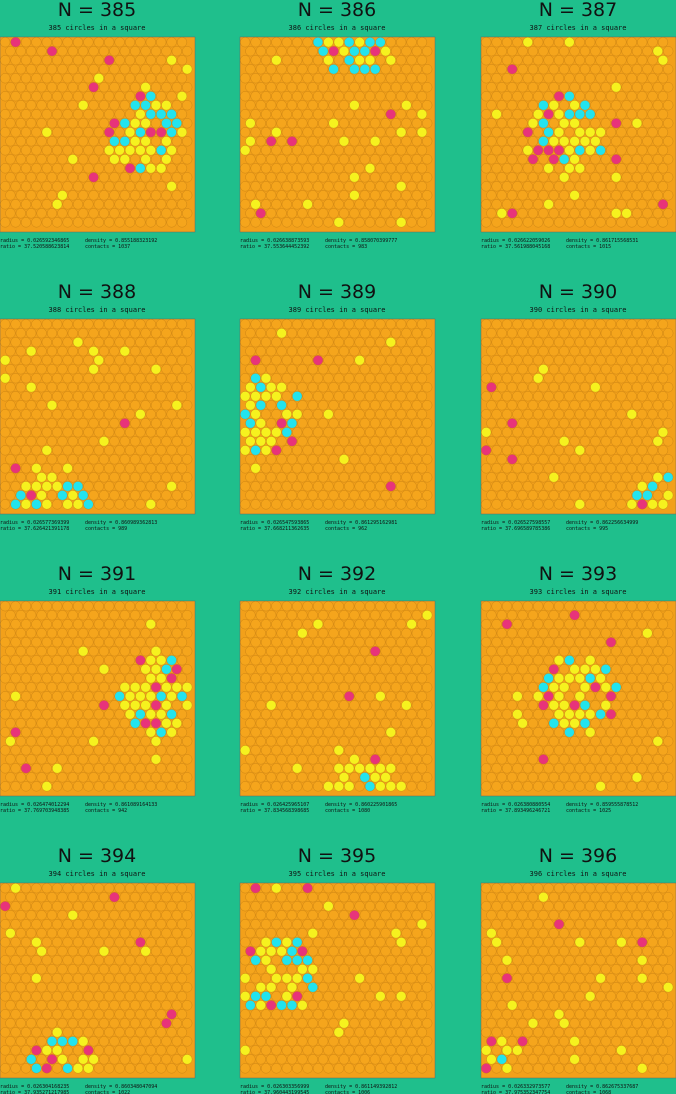 Image resolution: width=676 pixels, height=1094 pixels. What do you see at coordinates (515, 529) in the screenshot?
I see `ratio-stat: ratio = 37.696589785386` at bounding box center [515, 529].